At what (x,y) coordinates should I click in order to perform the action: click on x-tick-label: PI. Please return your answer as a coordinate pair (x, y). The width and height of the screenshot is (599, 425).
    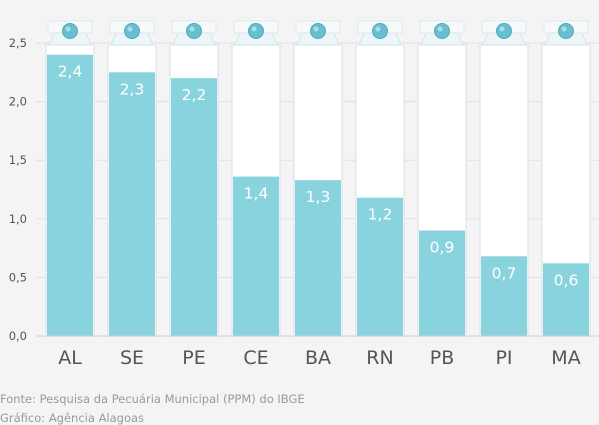
    Looking at the image, I should click on (503, 358).